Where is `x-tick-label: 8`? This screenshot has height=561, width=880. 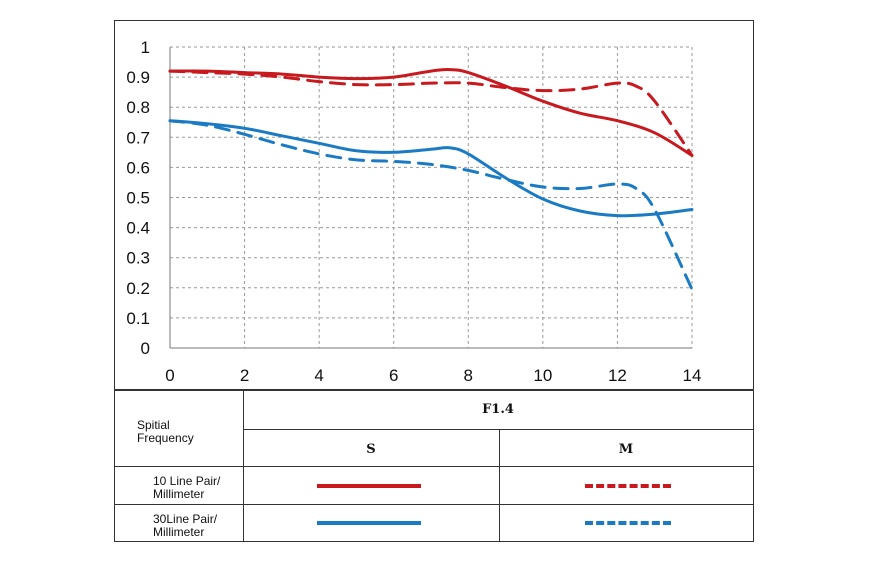 x-tick-label: 8 is located at coordinates (468, 375).